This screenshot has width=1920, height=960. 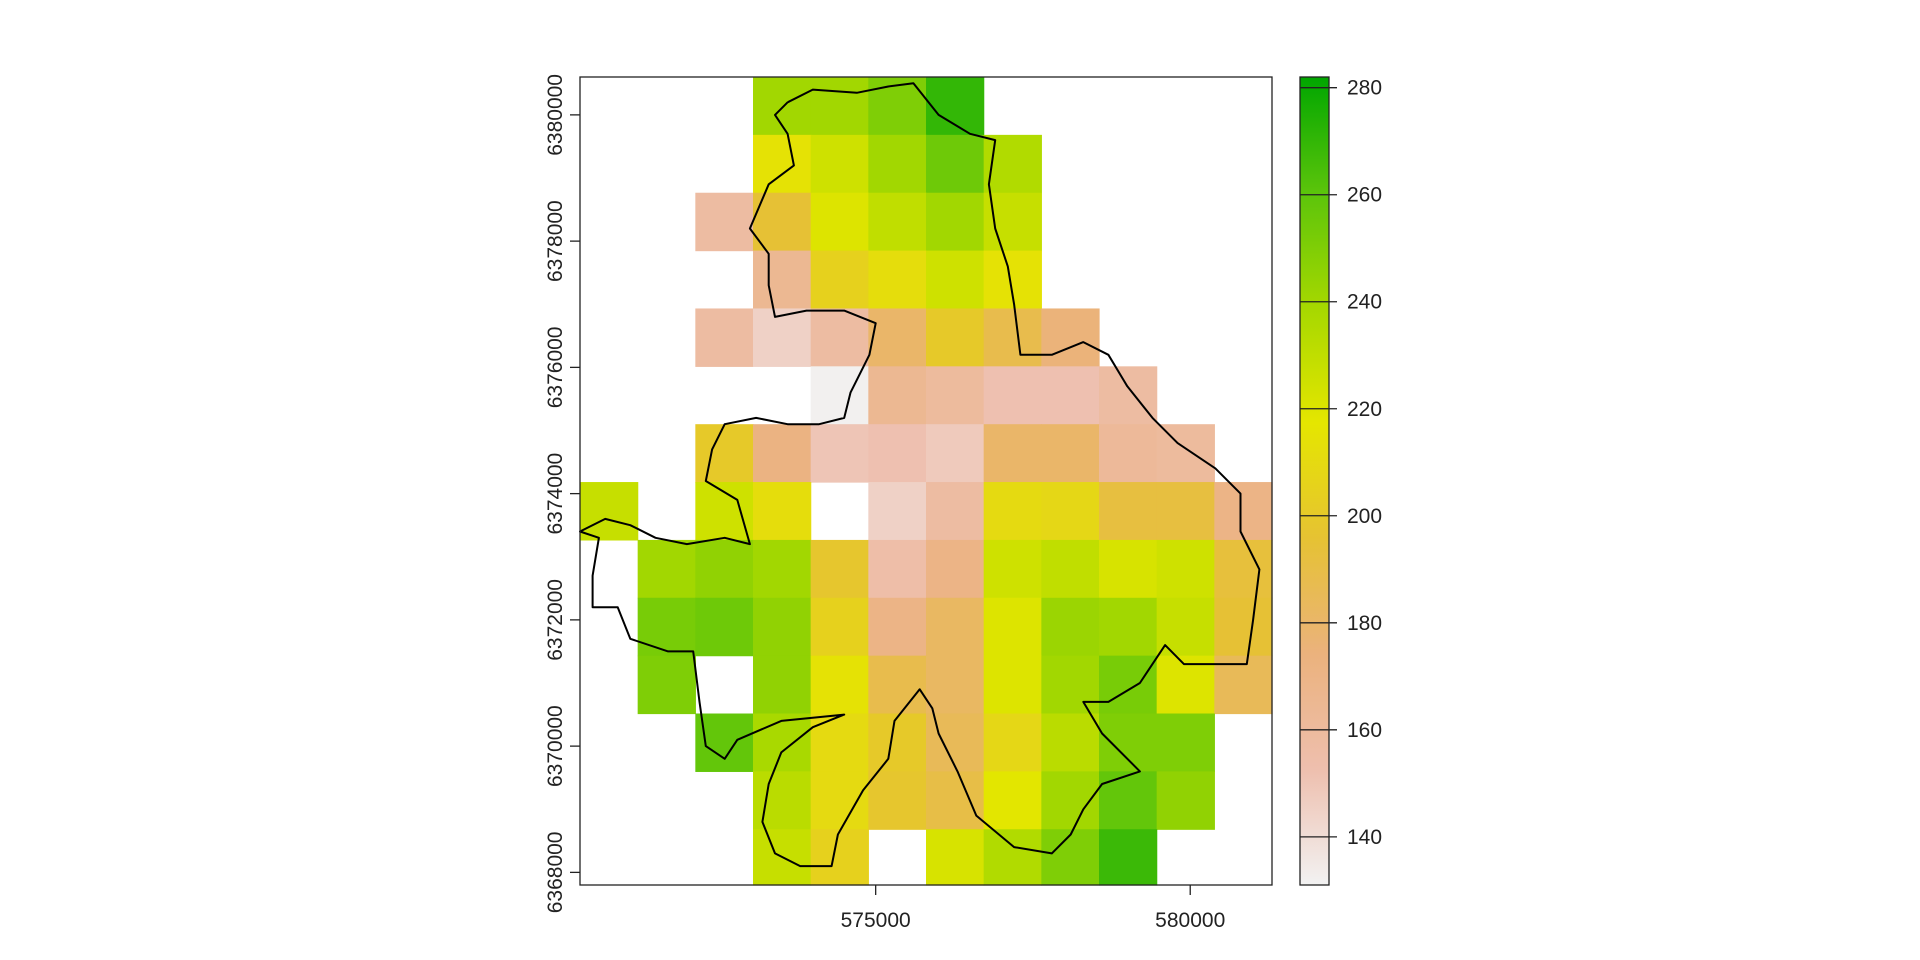 What do you see at coordinates (1364, 516) in the screenshot?
I see `legend-tick-label: 200` at bounding box center [1364, 516].